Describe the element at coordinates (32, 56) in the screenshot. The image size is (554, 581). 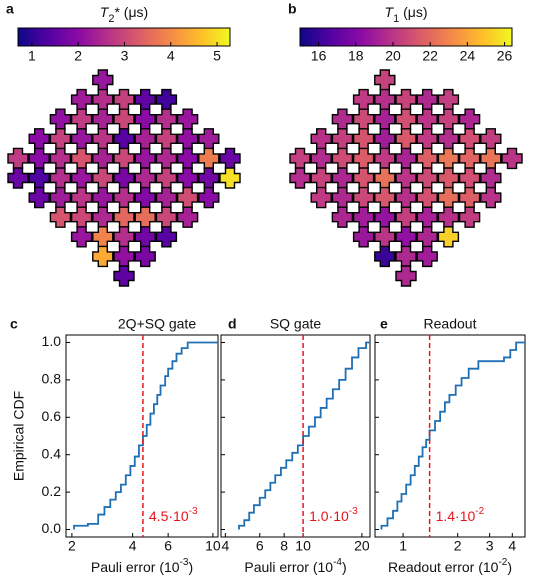
I see `colorbar-tick-label: 1` at that location.